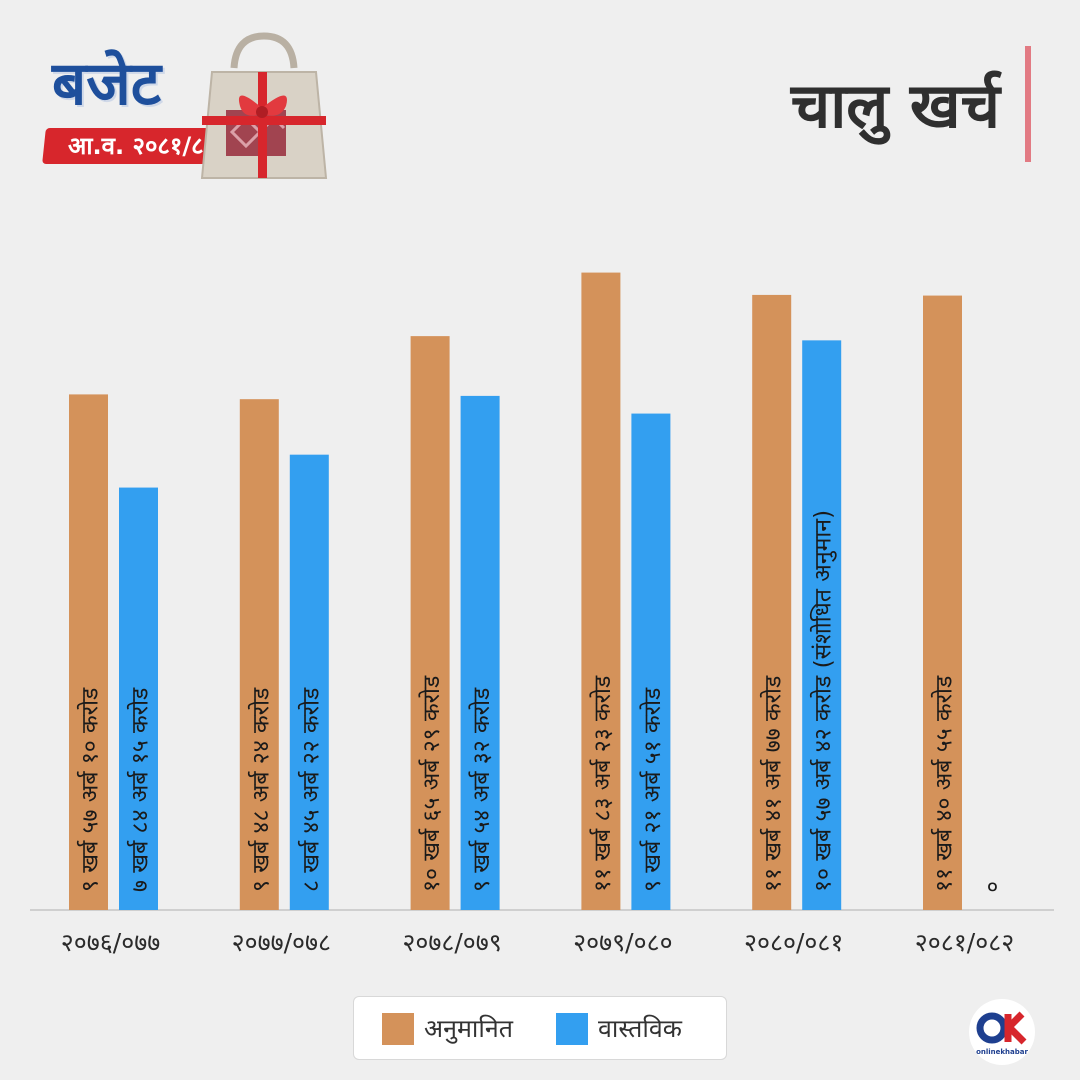  Describe the element at coordinates (1028, 104) in the screenshot. I see `title-divider` at that location.